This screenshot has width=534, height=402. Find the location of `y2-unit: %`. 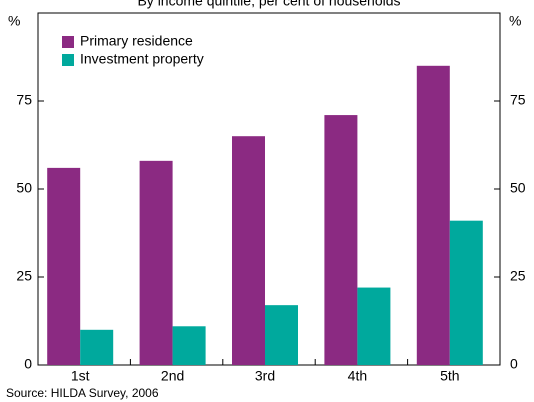

y2-unit: % is located at coordinates (515, 21).